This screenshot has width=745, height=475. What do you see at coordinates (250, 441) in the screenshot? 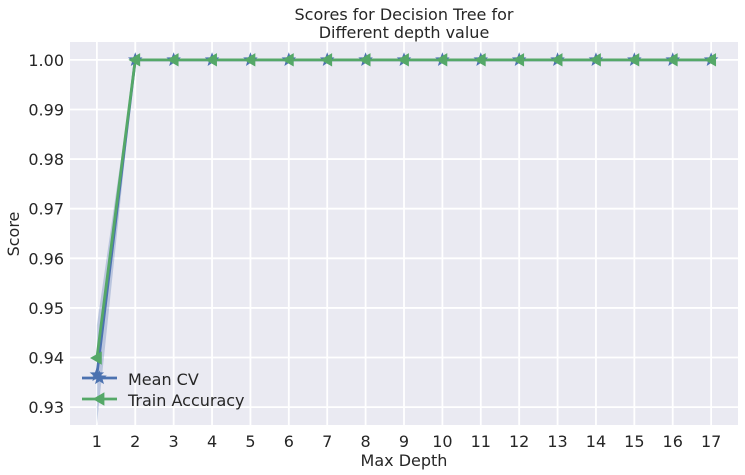
I see `x-tick-label: 5` at bounding box center [250, 441].